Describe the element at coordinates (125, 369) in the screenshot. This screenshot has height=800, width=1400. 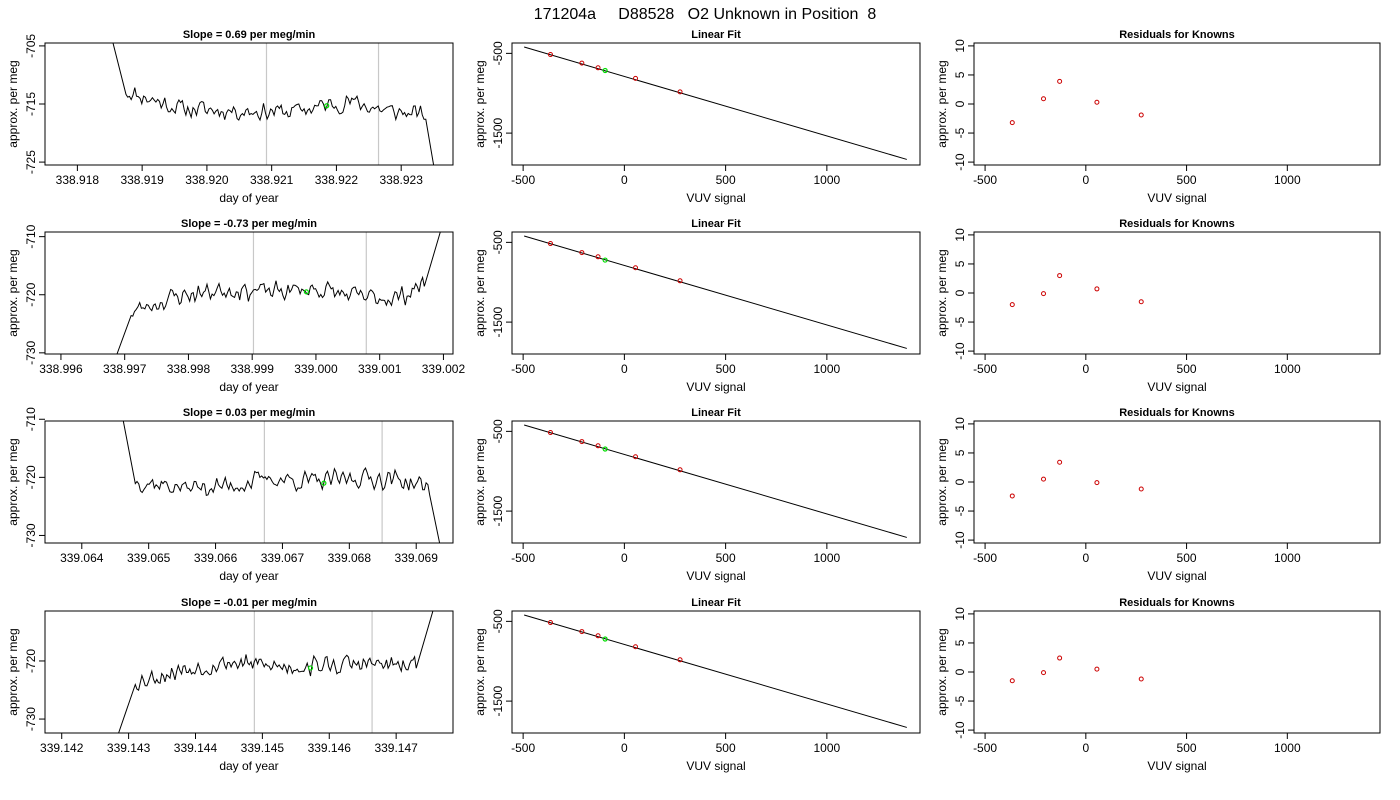
I see `x-tick-label: 338.997` at that location.